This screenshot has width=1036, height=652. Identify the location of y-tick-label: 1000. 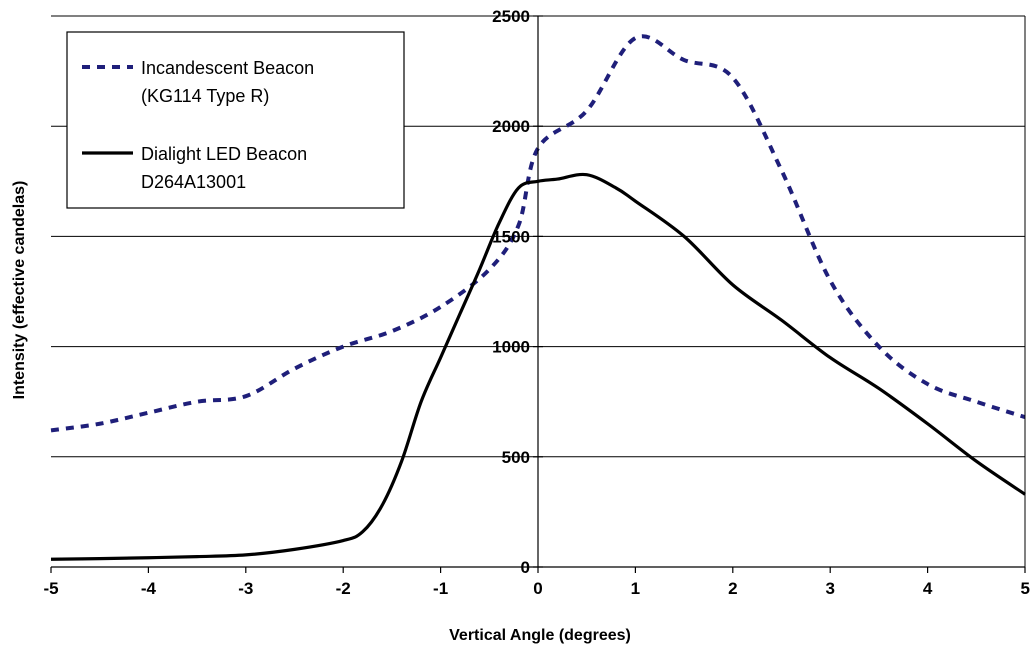
(511, 347).